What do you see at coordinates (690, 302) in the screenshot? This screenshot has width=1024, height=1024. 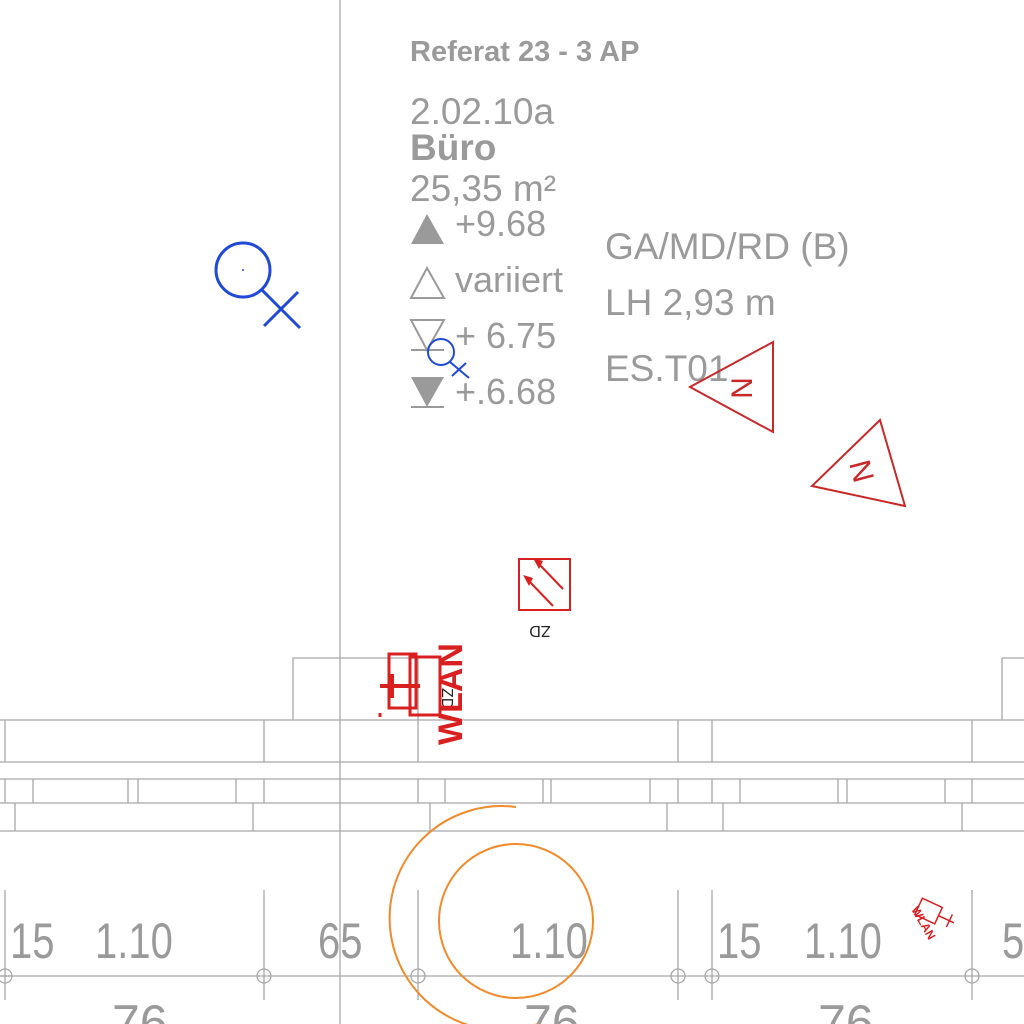 I see `clear-height-label: LH 2,93 m` at bounding box center [690, 302].